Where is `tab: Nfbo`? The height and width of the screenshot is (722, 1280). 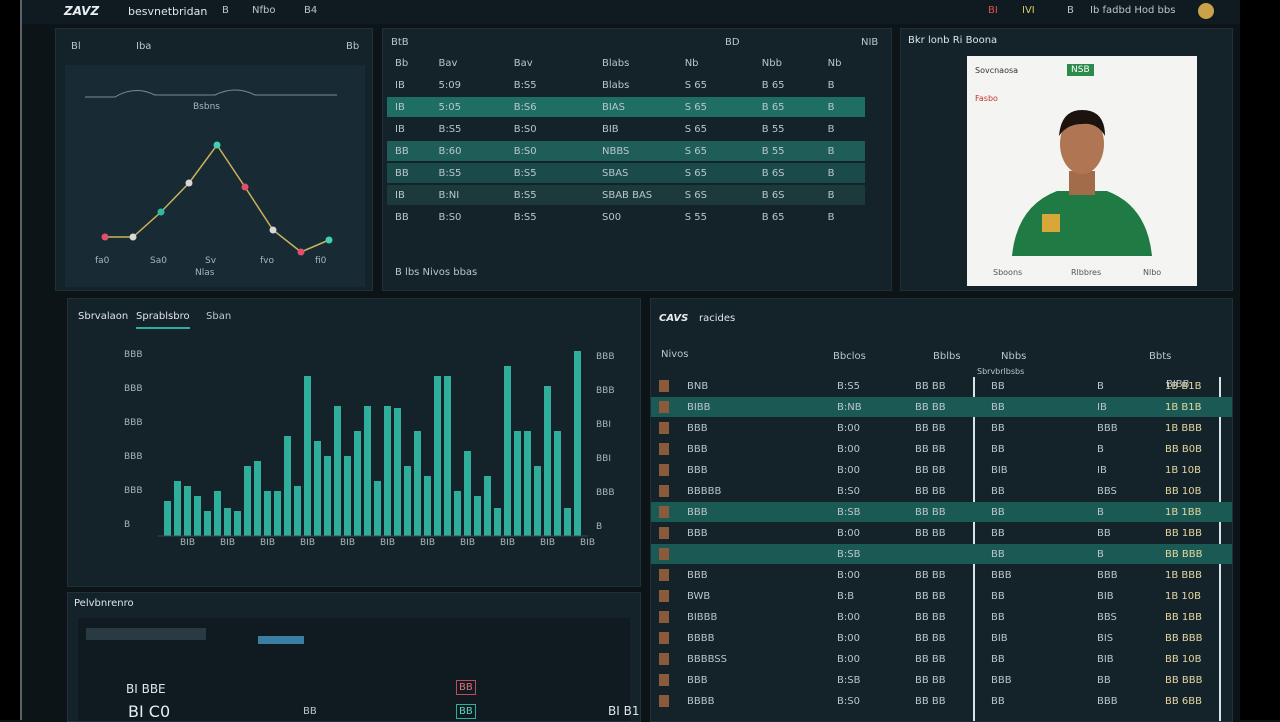 tab: Nfbo is located at coordinates (264, 10).